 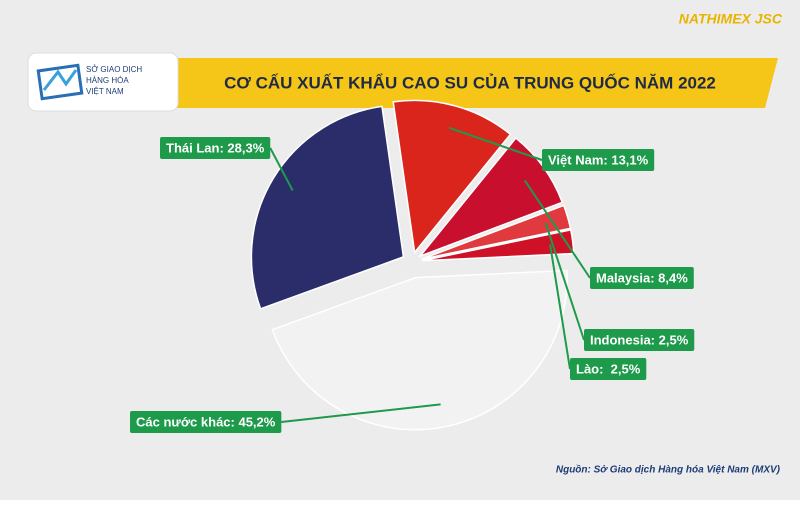 I want to click on logo-text: SỞ GIAO DỊCH, so click(x=114, y=69).